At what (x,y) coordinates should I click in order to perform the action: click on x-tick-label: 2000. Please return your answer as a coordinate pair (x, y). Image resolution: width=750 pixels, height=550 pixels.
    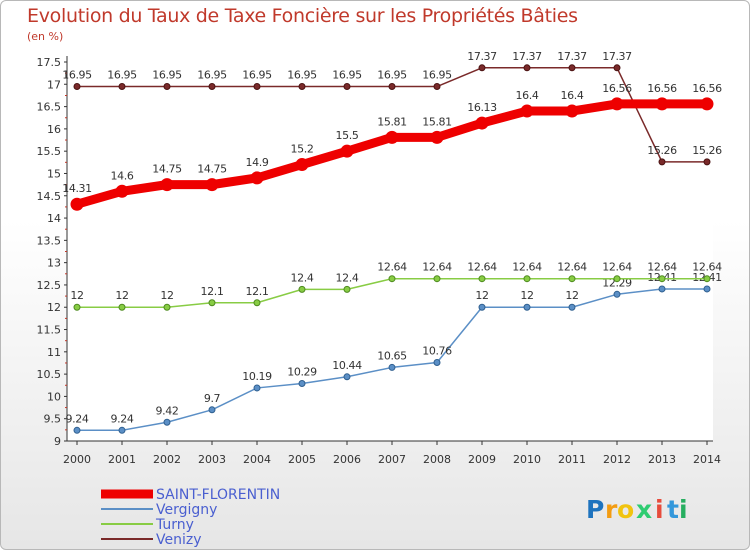
    Looking at the image, I should click on (77, 459).